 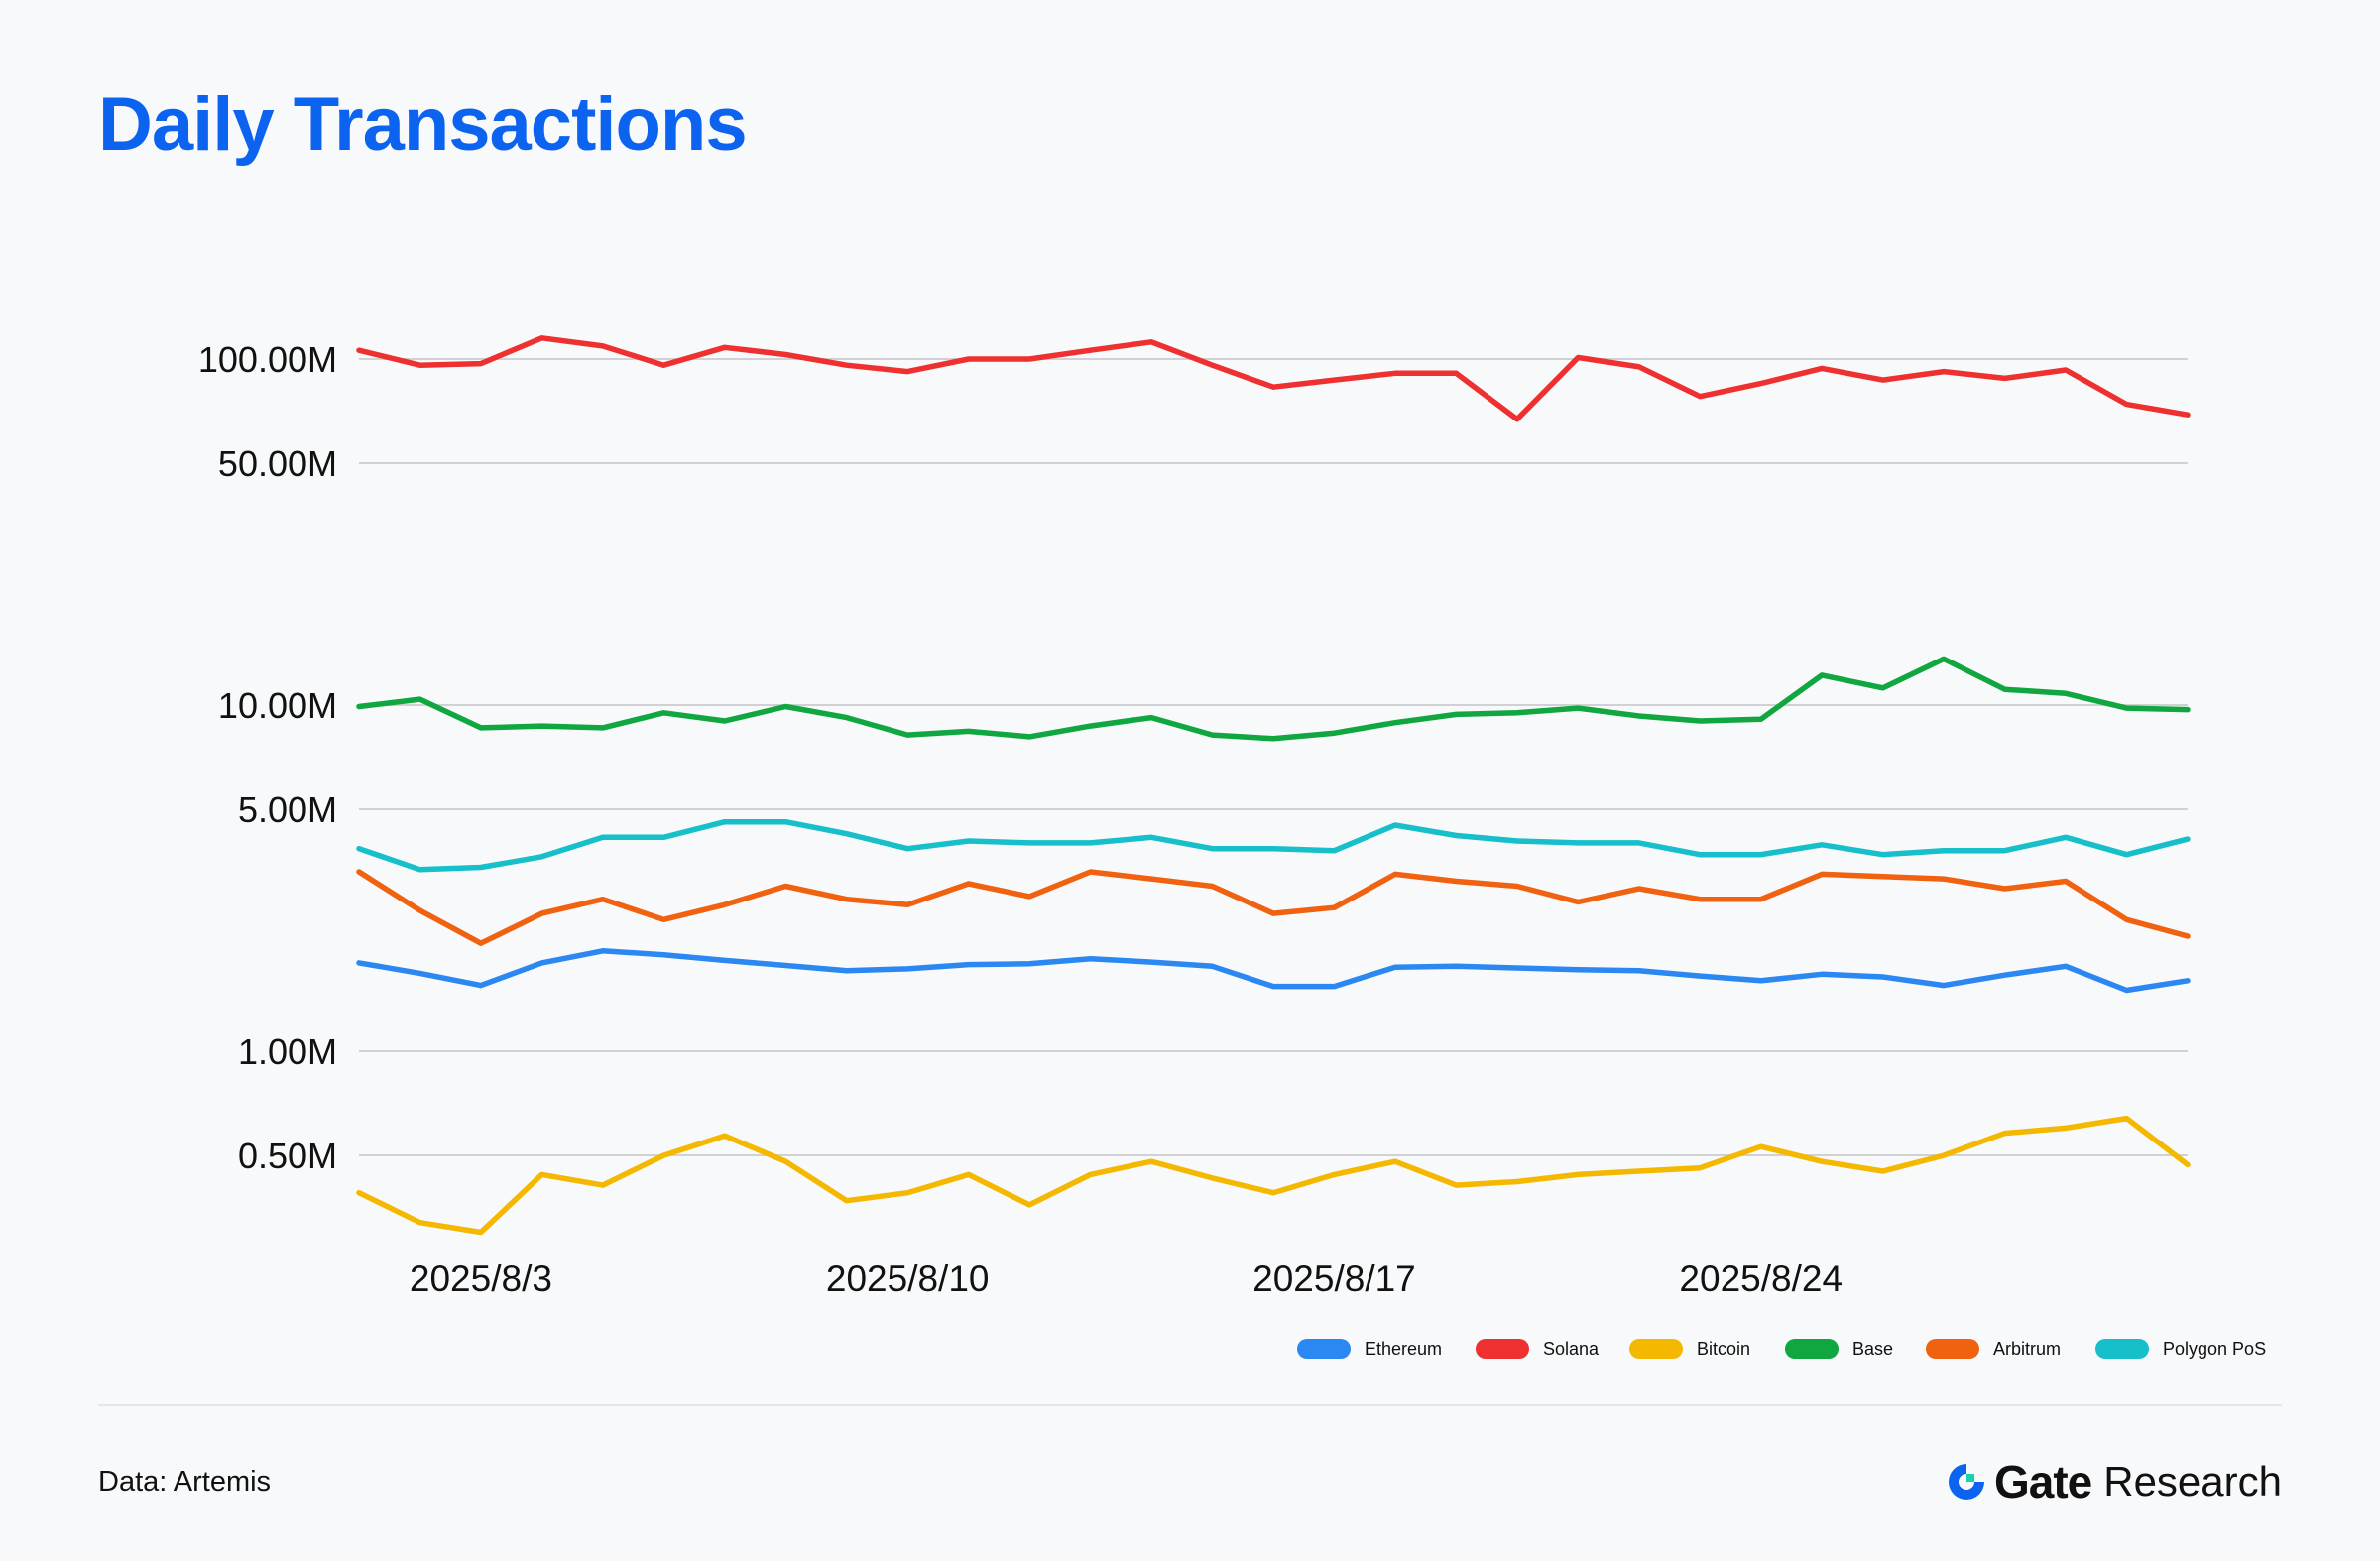 I want to click on y-tick-label: 100.00M, so click(x=267, y=359).